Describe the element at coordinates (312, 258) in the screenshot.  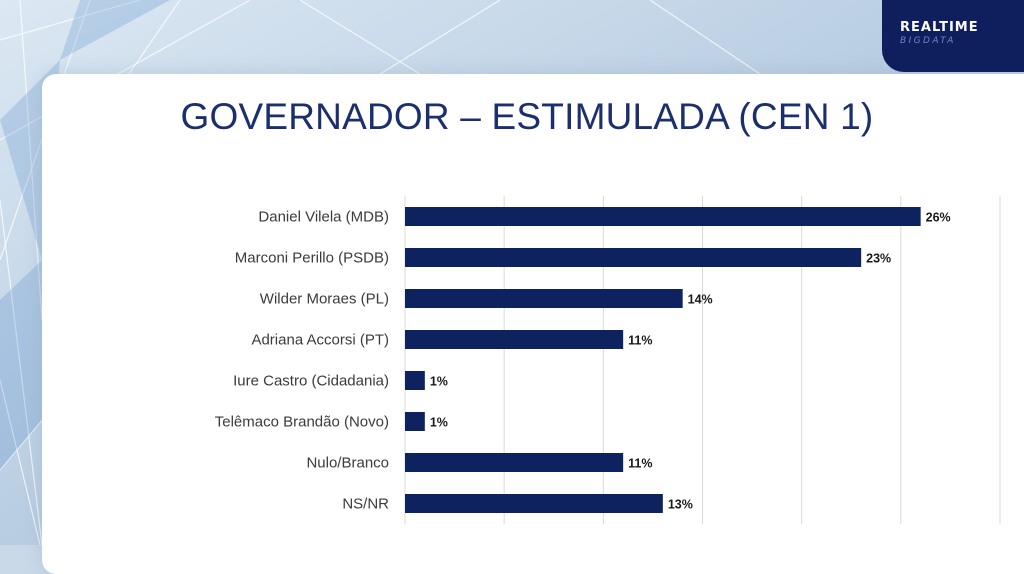
I see `category-label: Marconi Perillo (PSDB)` at that location.